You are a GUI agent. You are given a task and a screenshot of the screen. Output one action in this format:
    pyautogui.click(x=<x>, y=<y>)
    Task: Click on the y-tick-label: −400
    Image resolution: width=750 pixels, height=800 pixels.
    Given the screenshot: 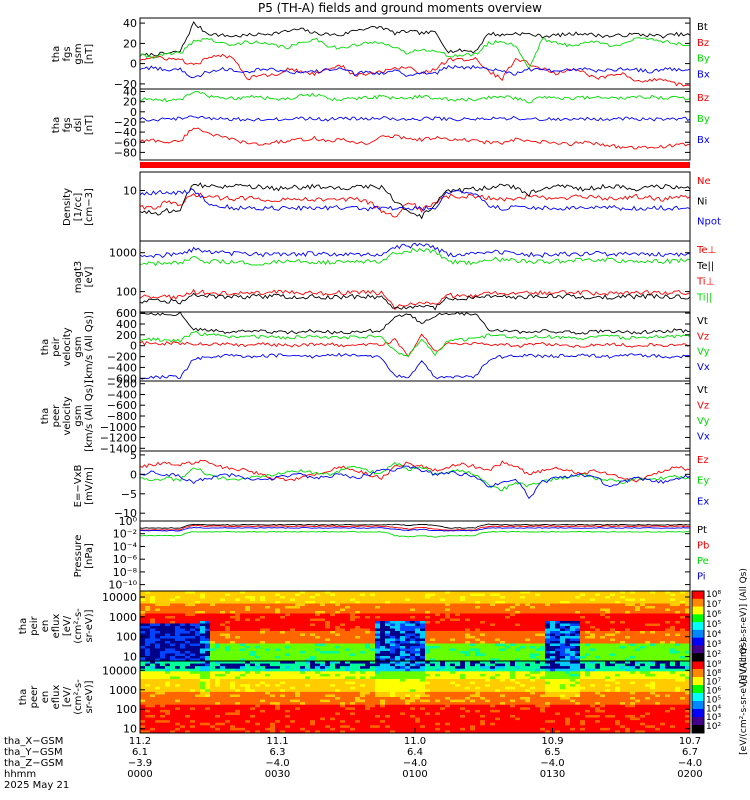 What is the action you would take?
    pyautogui.click(x=122, y=395)
    